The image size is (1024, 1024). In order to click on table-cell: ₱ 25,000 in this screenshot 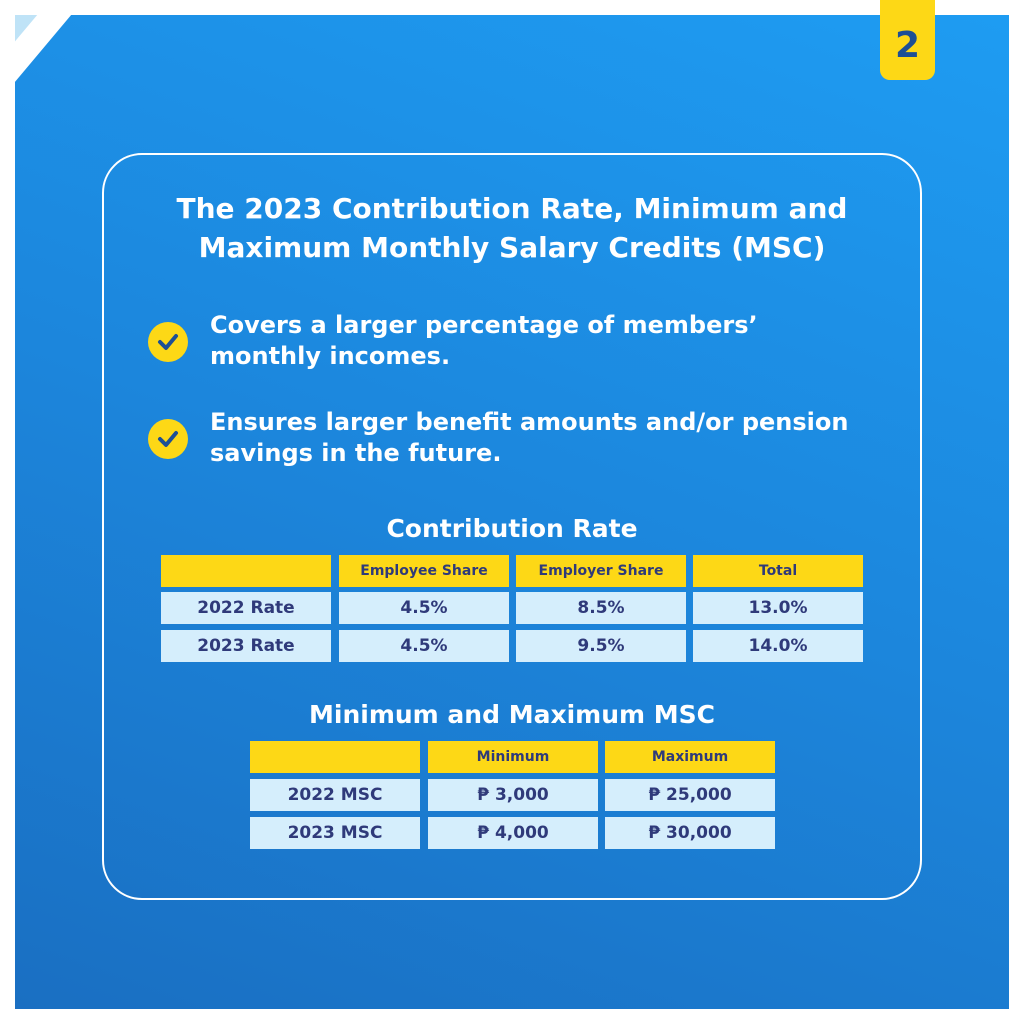, I will do `click(690, 795)`.